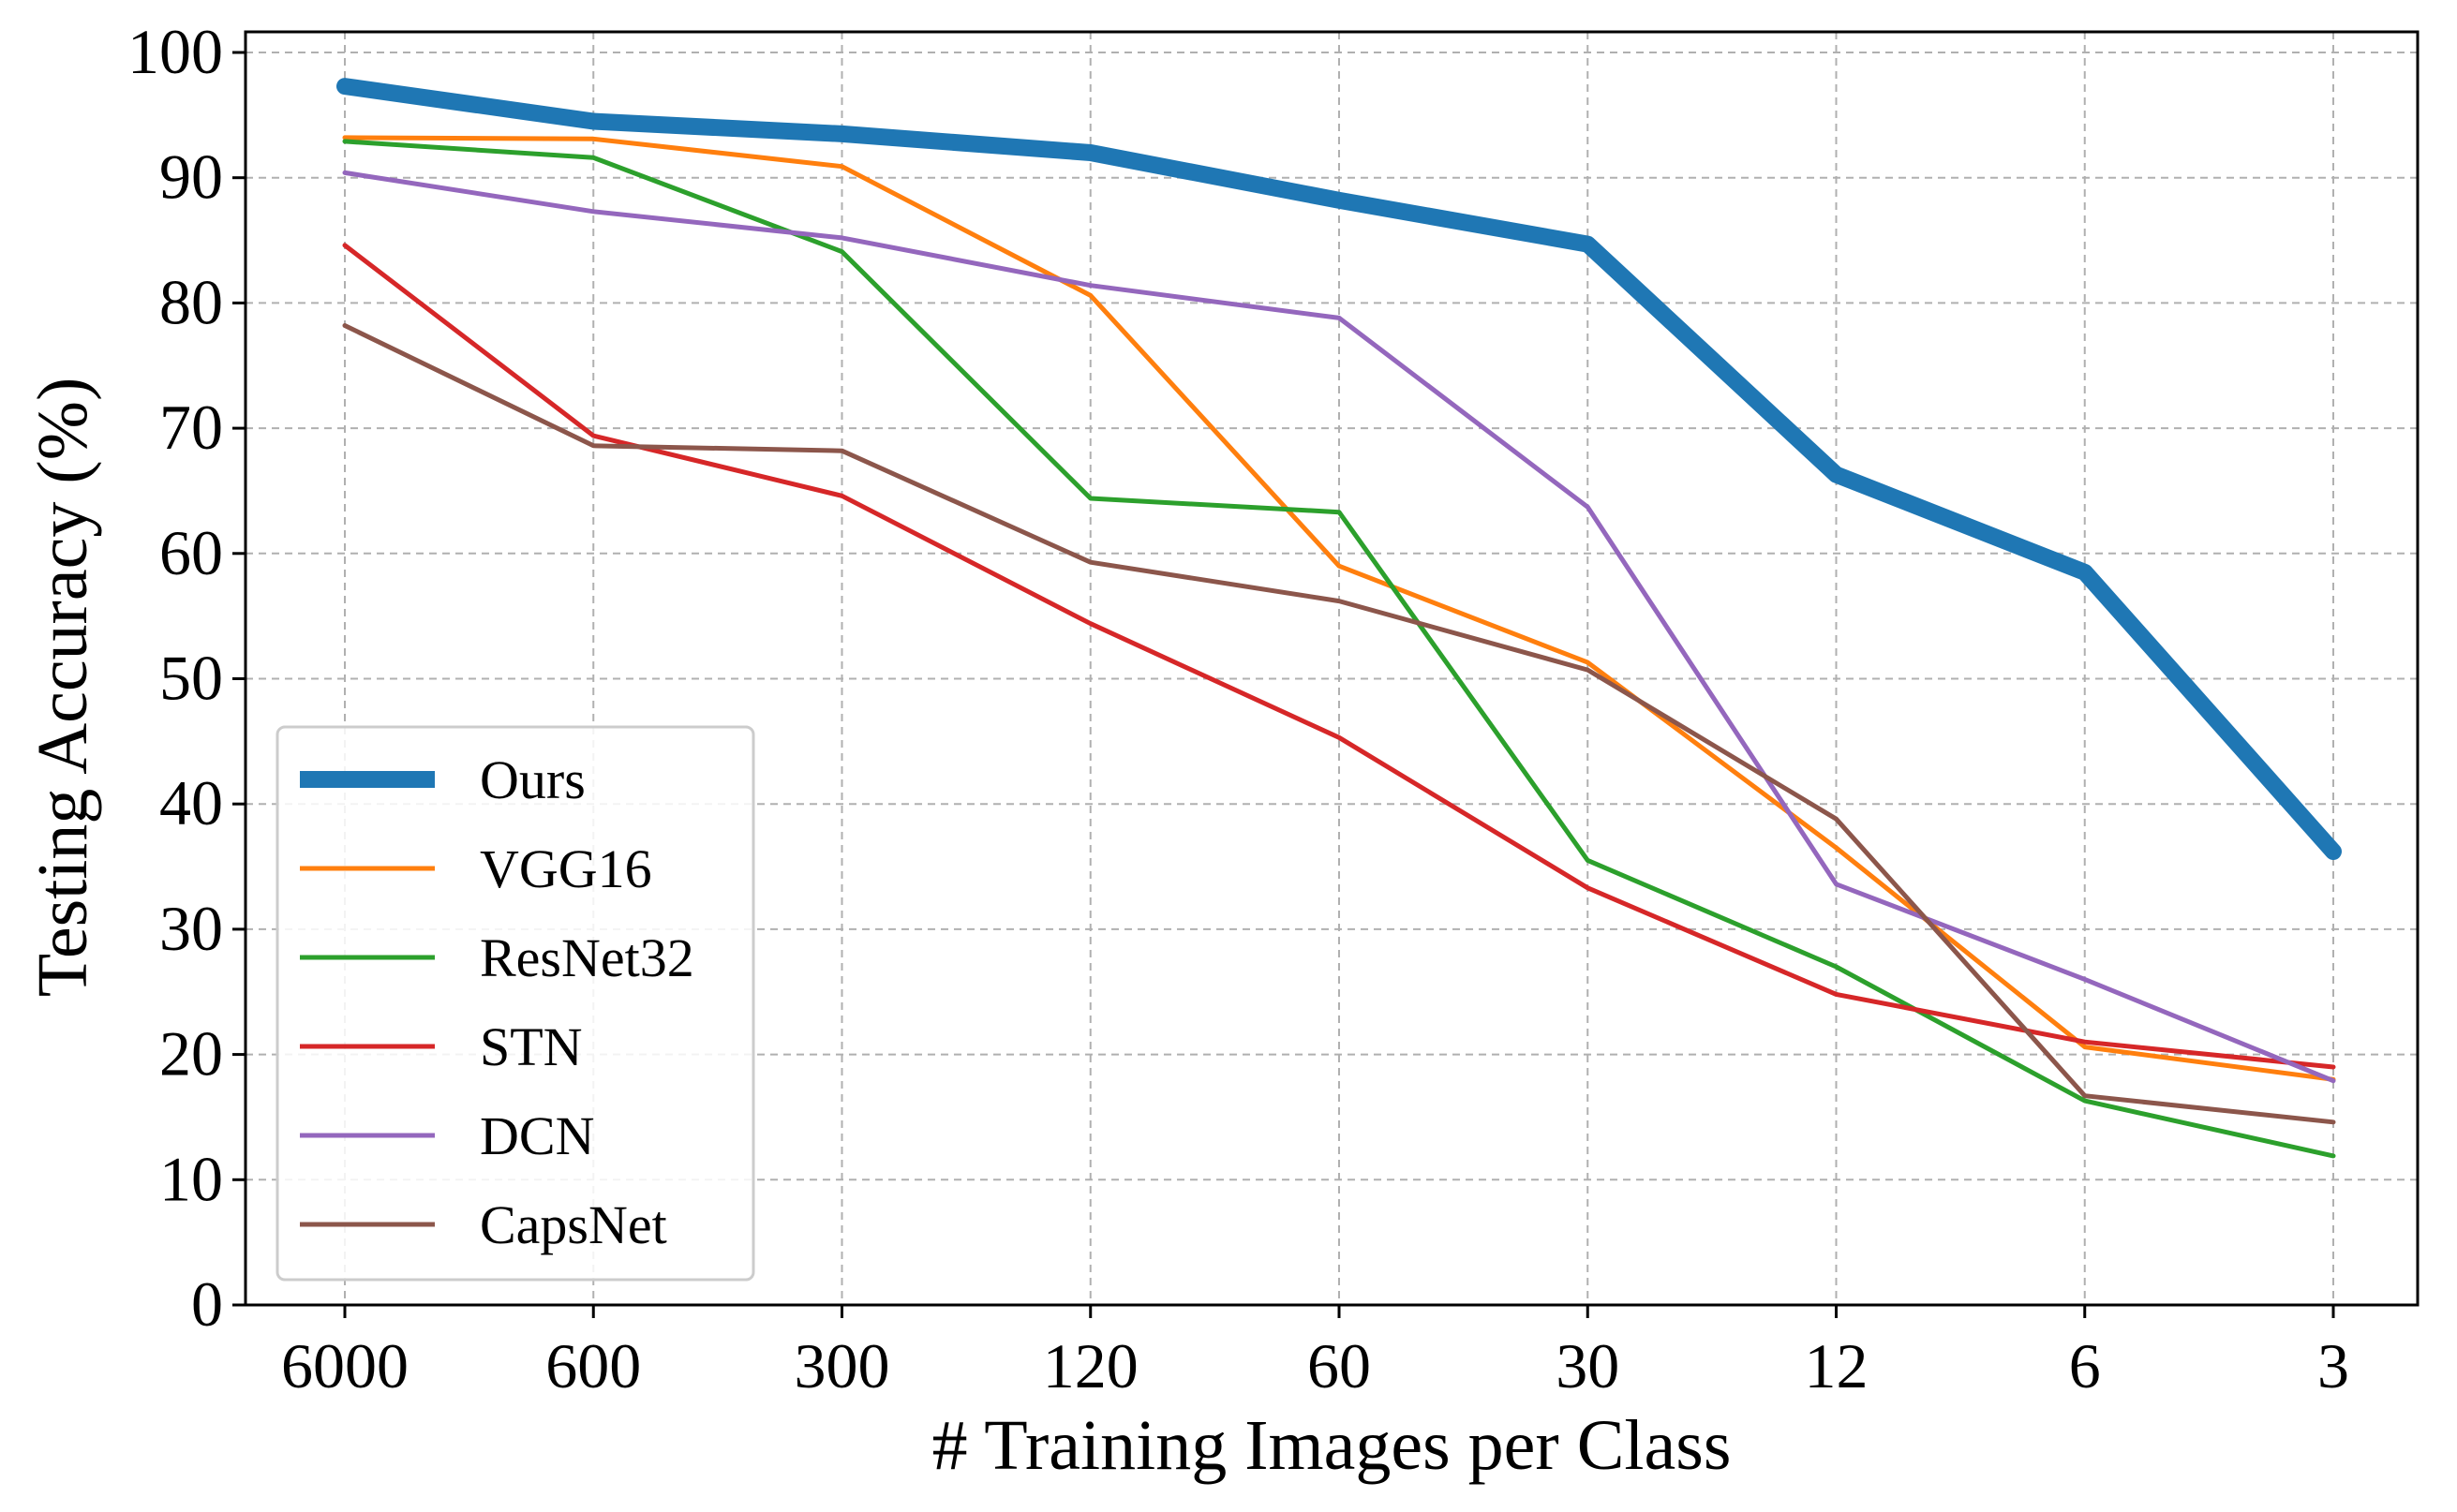  What do you see at coordinates (2085, 1365) in the screenshot?
I see `x-tick-label: 6` at bounding box center [2085, 1365].